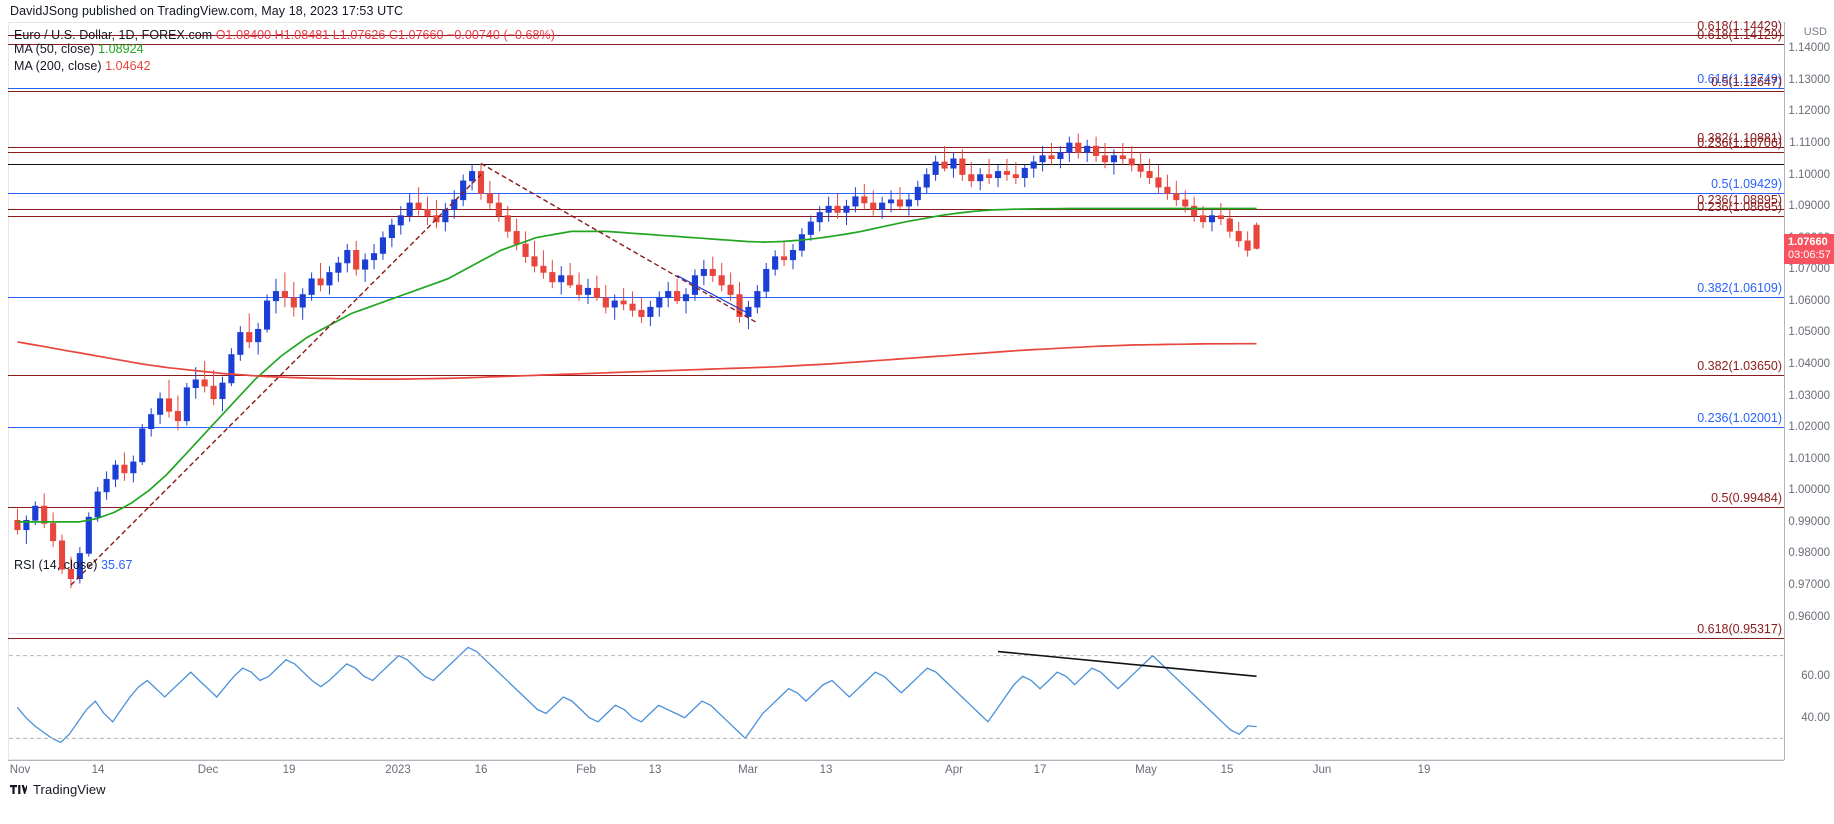 This screenshot has height=824, width=1834. Describe the element at coordinates (481, 770) in the screenshot. I see `time-tick-label: 16` at that location.